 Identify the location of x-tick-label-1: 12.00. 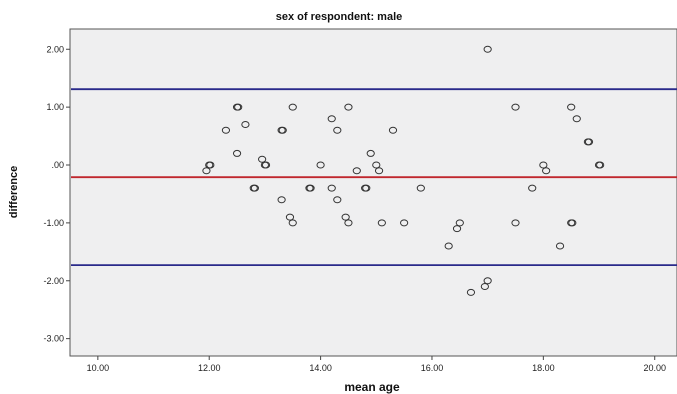
(209, 368).